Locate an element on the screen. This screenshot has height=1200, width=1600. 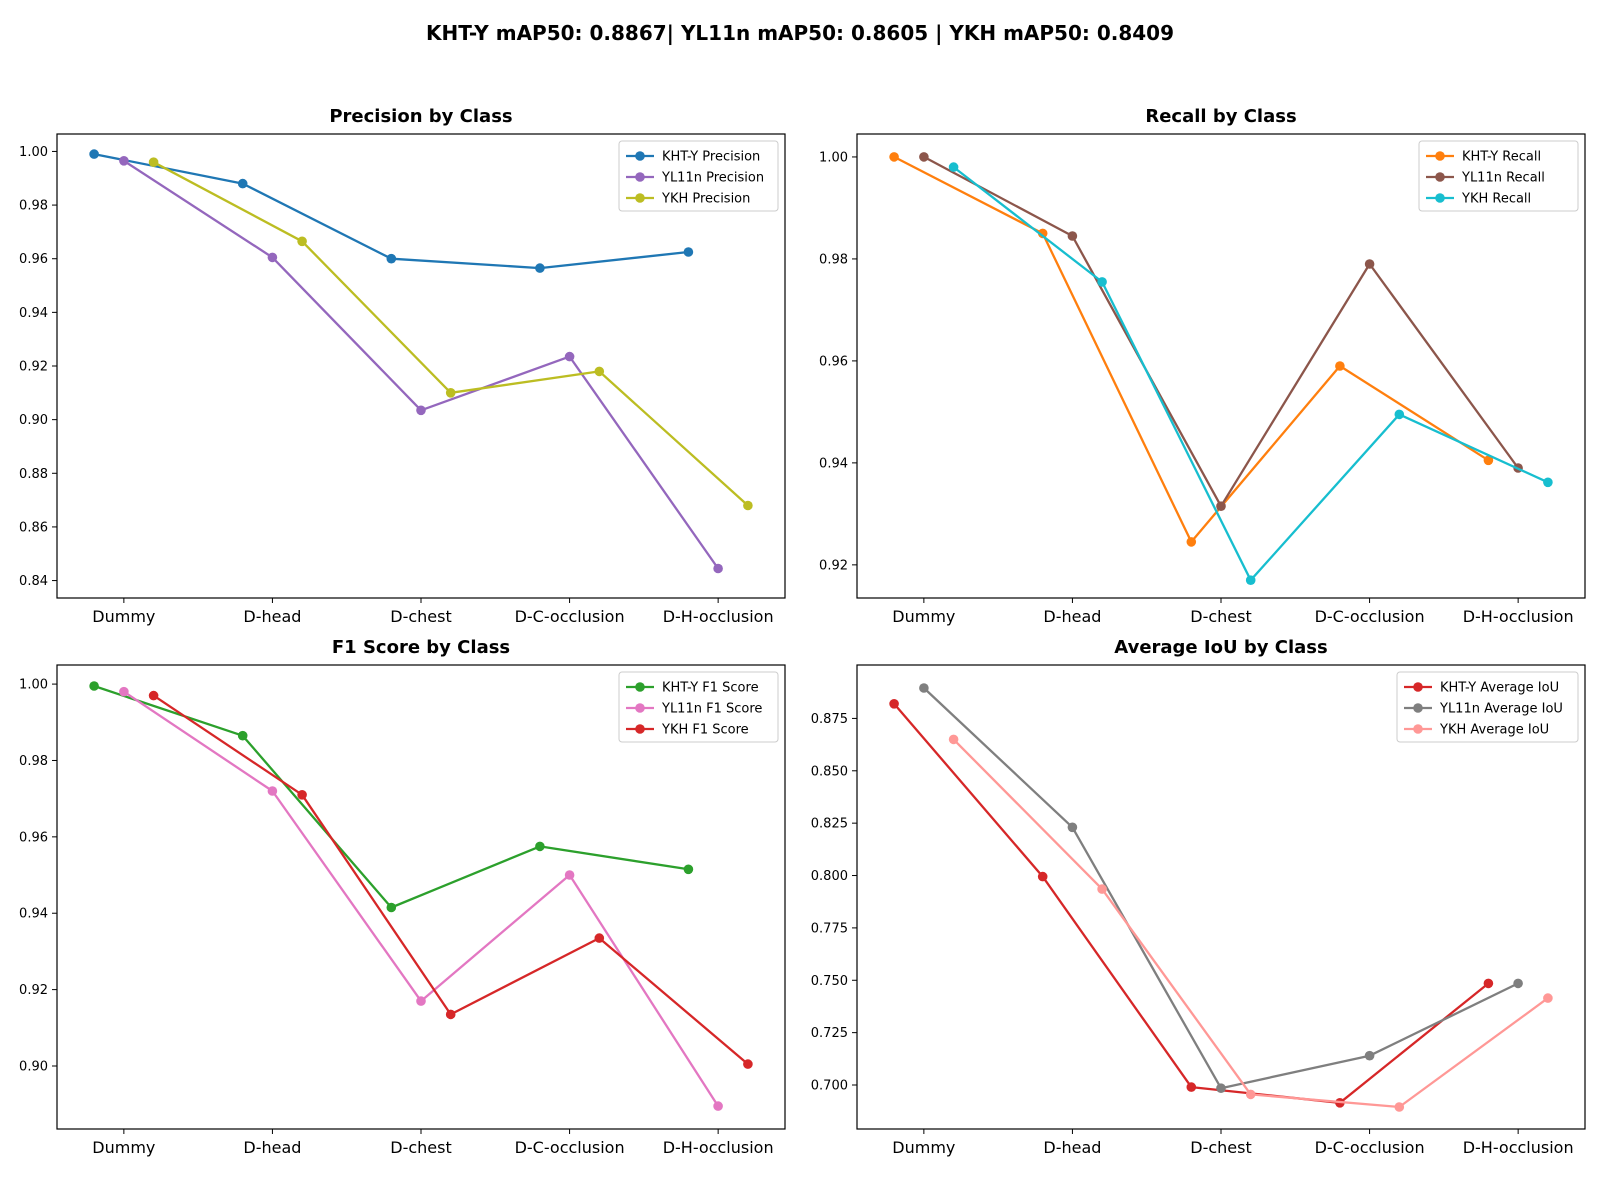
chart-title: Recall by Class is located at coordinates (1220, 116).